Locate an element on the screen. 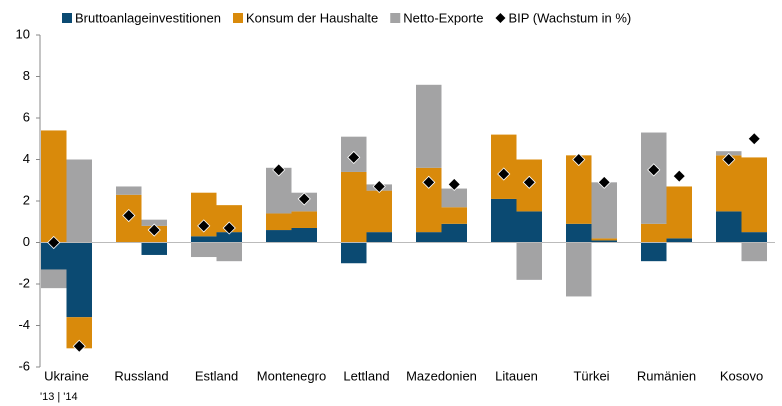 The width and height of the screenshot is (782, 406). x-tick-label: Rumänien is located at coordinates (666, 375).